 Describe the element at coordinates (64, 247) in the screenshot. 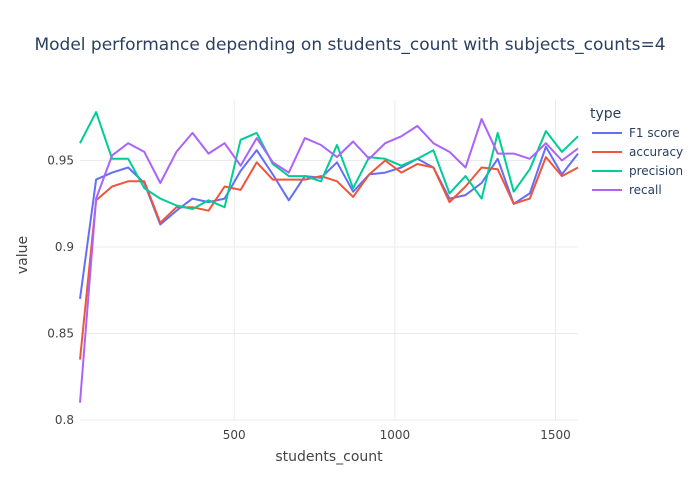

I see `y-tick-label: 0.9` at that location.